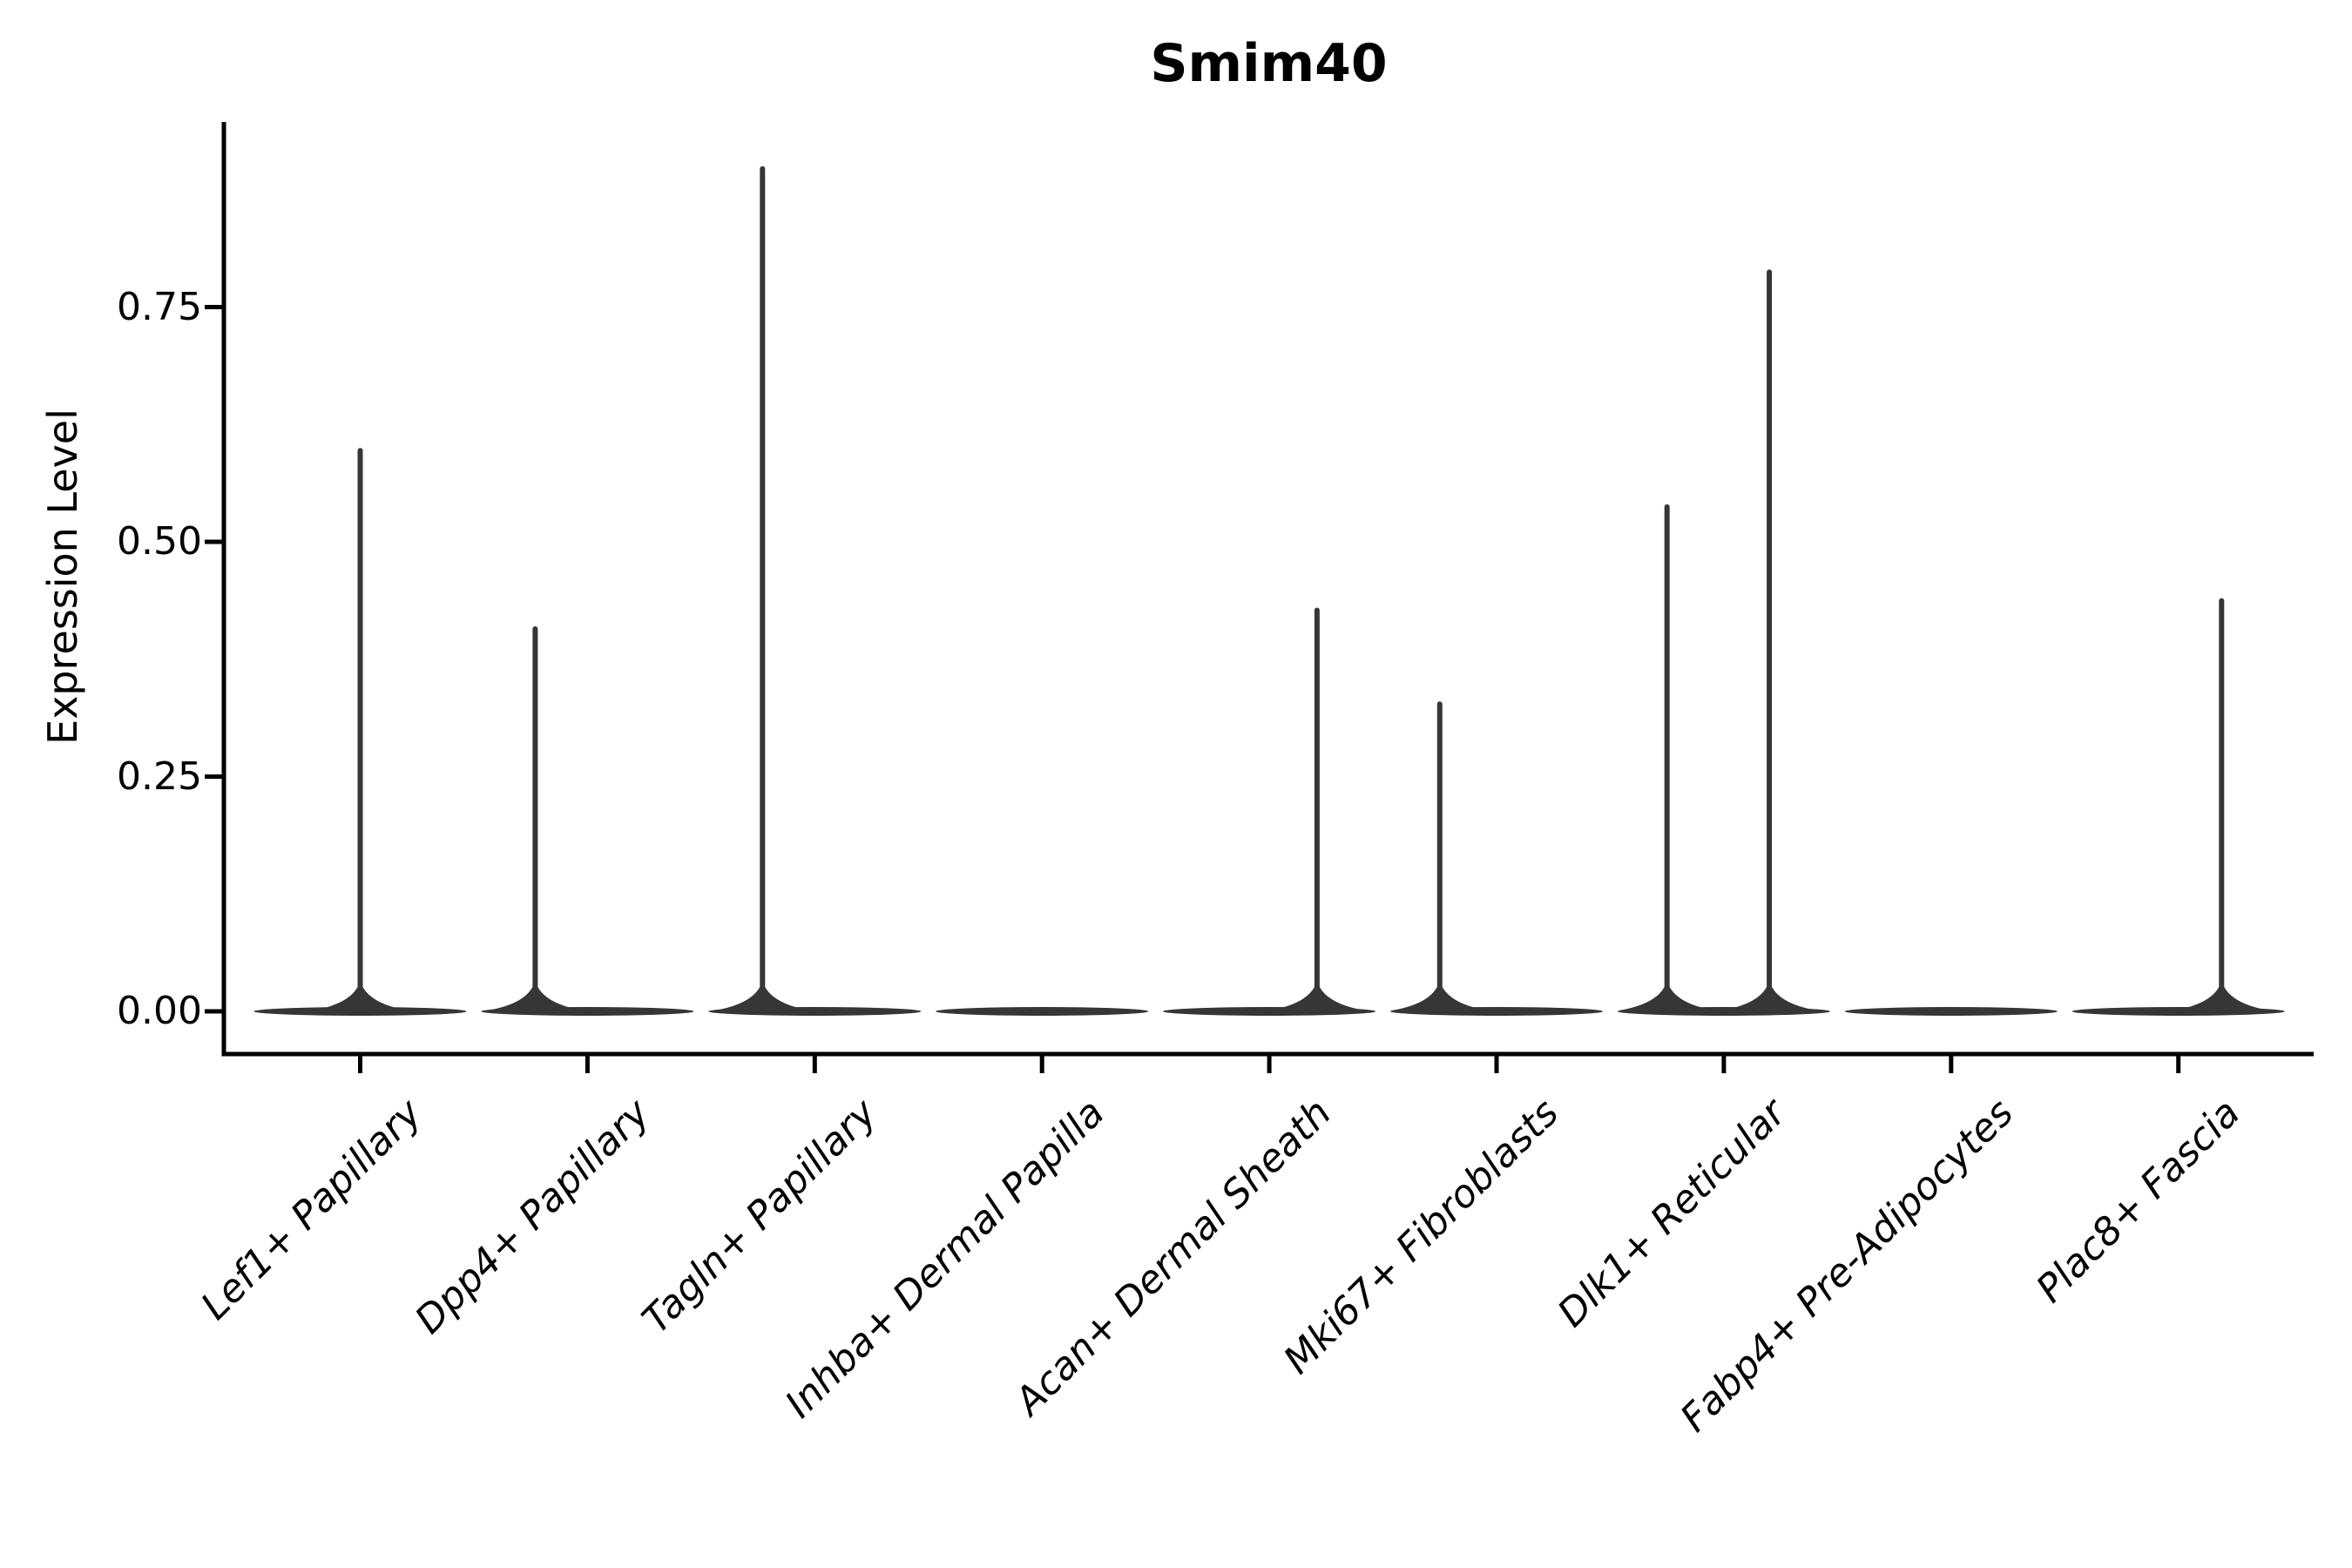 The width and height of the screenshot is (2352, 1568). Describe the element at coordinates (159, 1011) in the screenshot. I see `y-tick-label: 0.00` at that location.